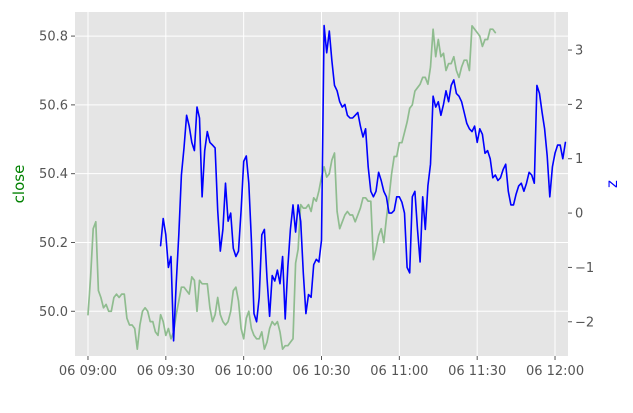 This screenshot has height=413, width=633. I want to click on right-axis-title: z, so click(612, 184).